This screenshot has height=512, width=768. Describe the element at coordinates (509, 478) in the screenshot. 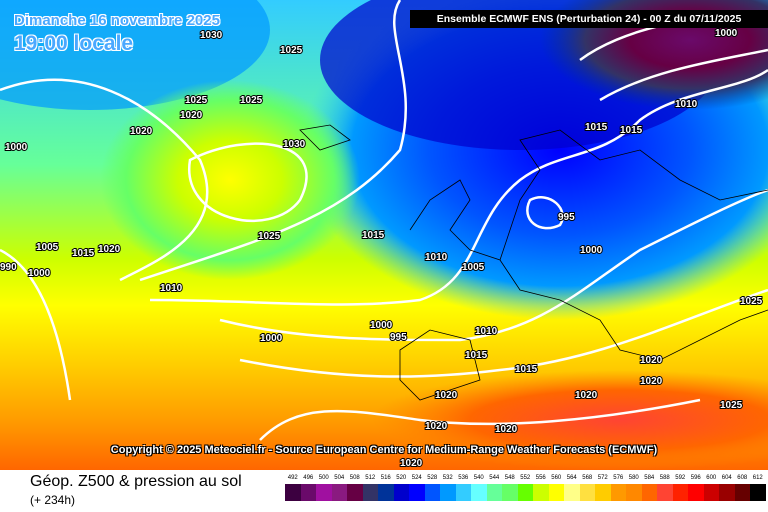

I see `legend-label: 548` at that location.